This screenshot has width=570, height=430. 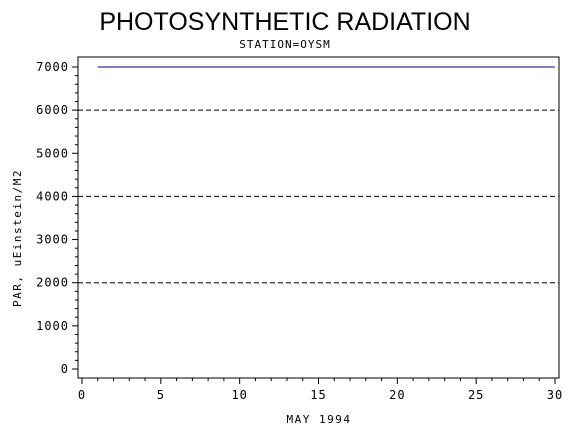 What do you see at coordinates (52, 153) in the screenshot?
I see `y-tick-label: 5000` at bounding box center [52, 153].